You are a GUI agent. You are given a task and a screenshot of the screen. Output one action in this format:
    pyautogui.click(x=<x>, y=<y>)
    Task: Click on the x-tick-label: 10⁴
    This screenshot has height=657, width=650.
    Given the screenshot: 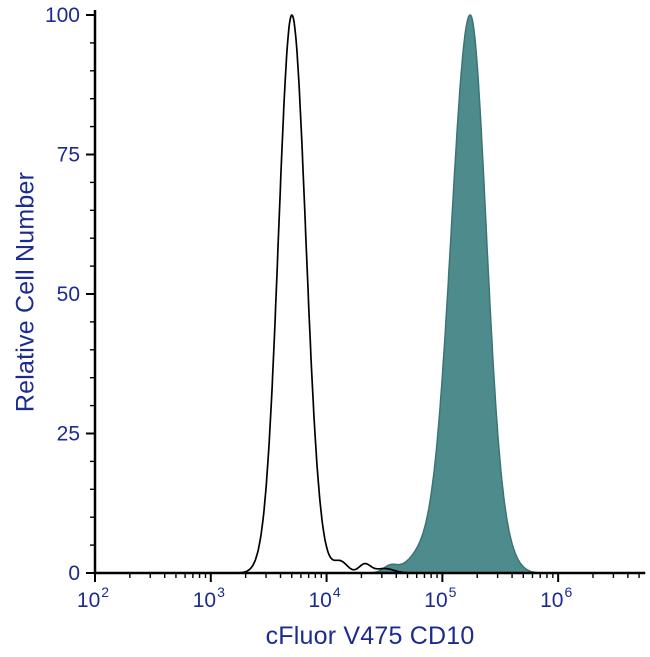 What is the action you would take?
    pyautogui.click(x=325, y=598)
    